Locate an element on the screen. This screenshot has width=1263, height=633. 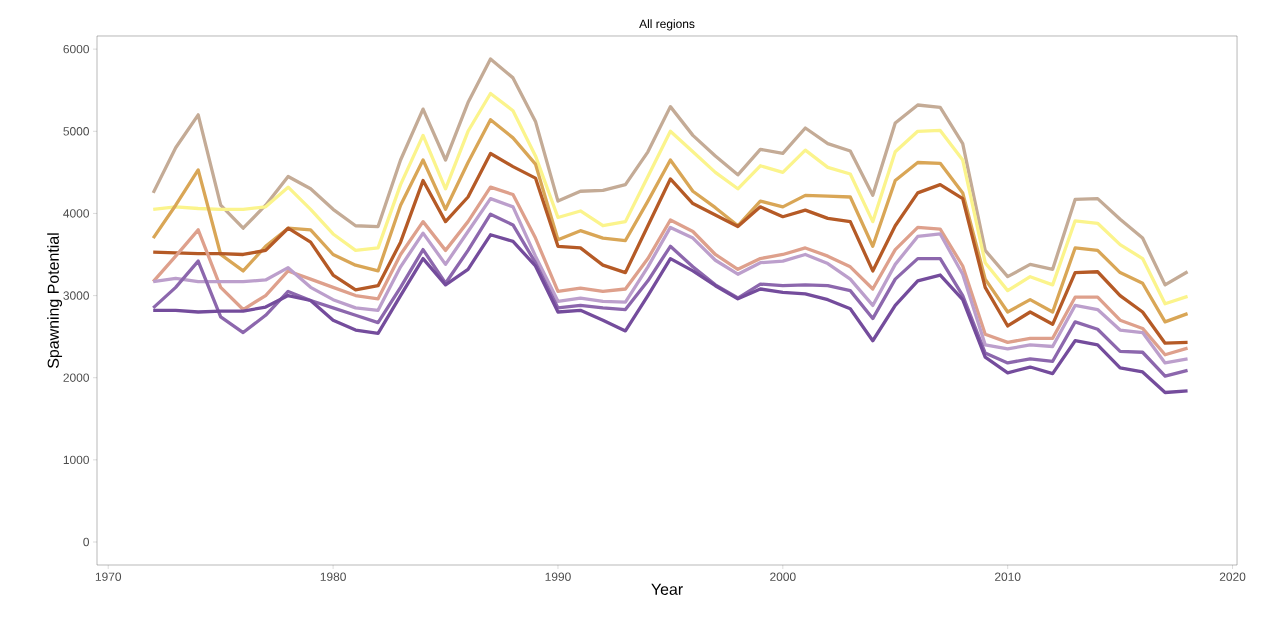
y-tick-label: 5000 is located at coordinates (76, 131).